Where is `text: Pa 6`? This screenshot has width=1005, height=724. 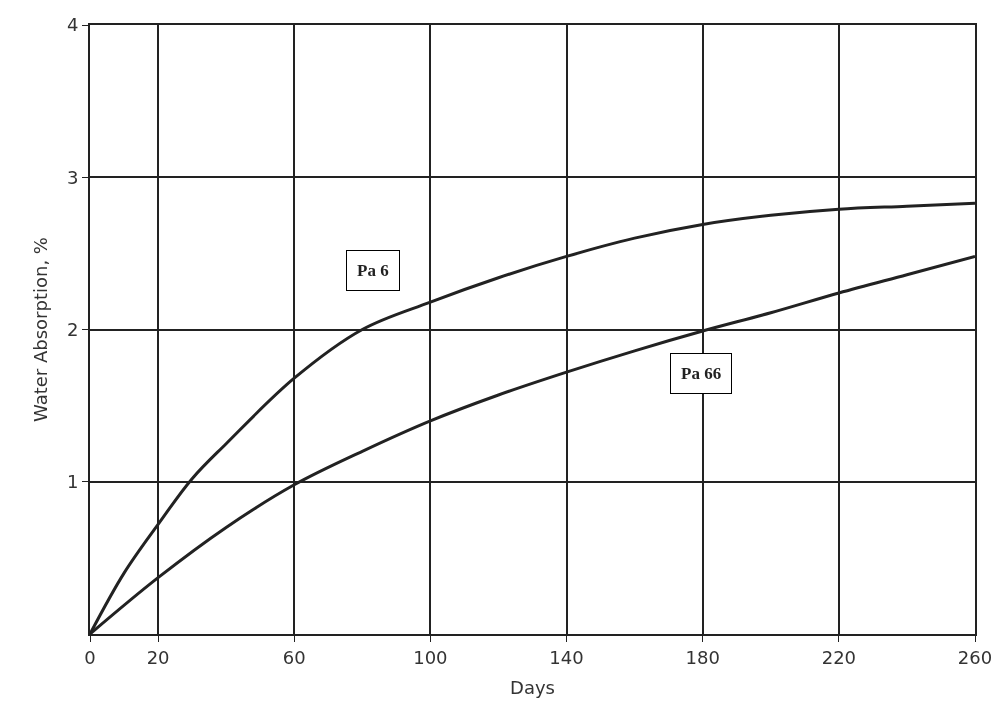 text: Pa 6 is located at coordinates (373, 270).